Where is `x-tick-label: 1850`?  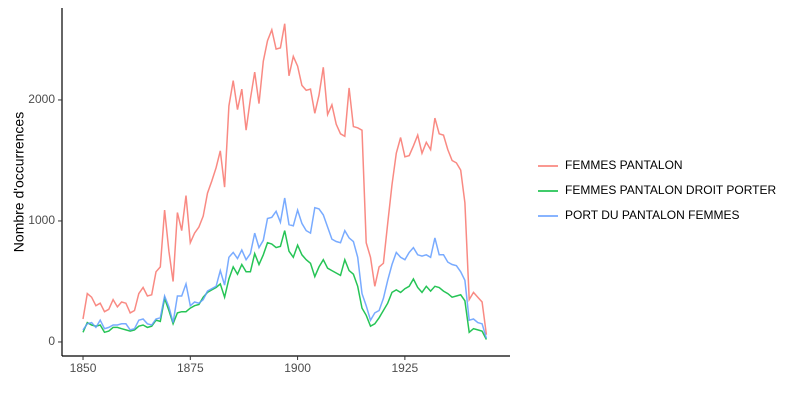
x-tick-label: 1850 is located at coordinates (83, 368).